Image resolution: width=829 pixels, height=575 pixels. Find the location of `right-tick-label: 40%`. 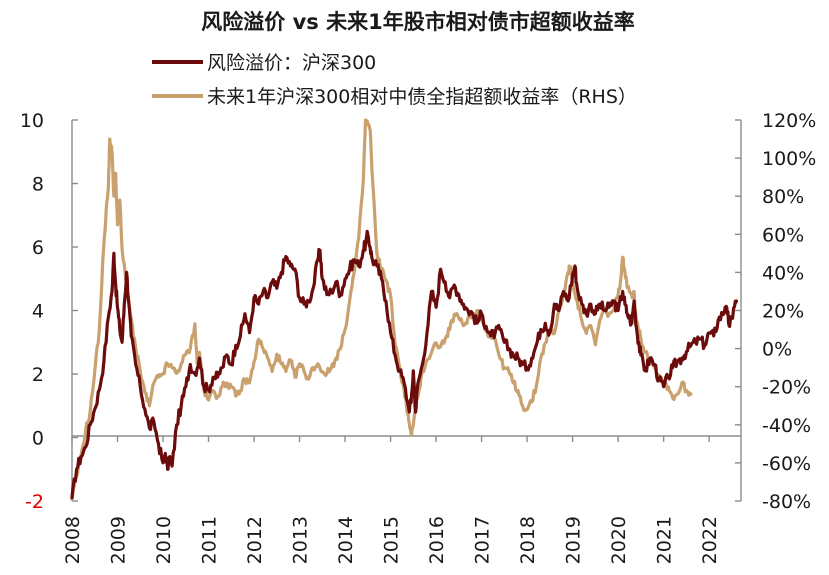

right-tick-label: 40% is located at coordinates (783, 273).